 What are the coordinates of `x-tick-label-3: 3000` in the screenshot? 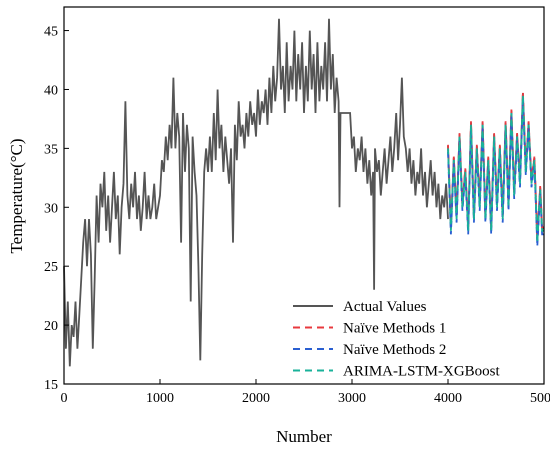 It's located at (352, 398).